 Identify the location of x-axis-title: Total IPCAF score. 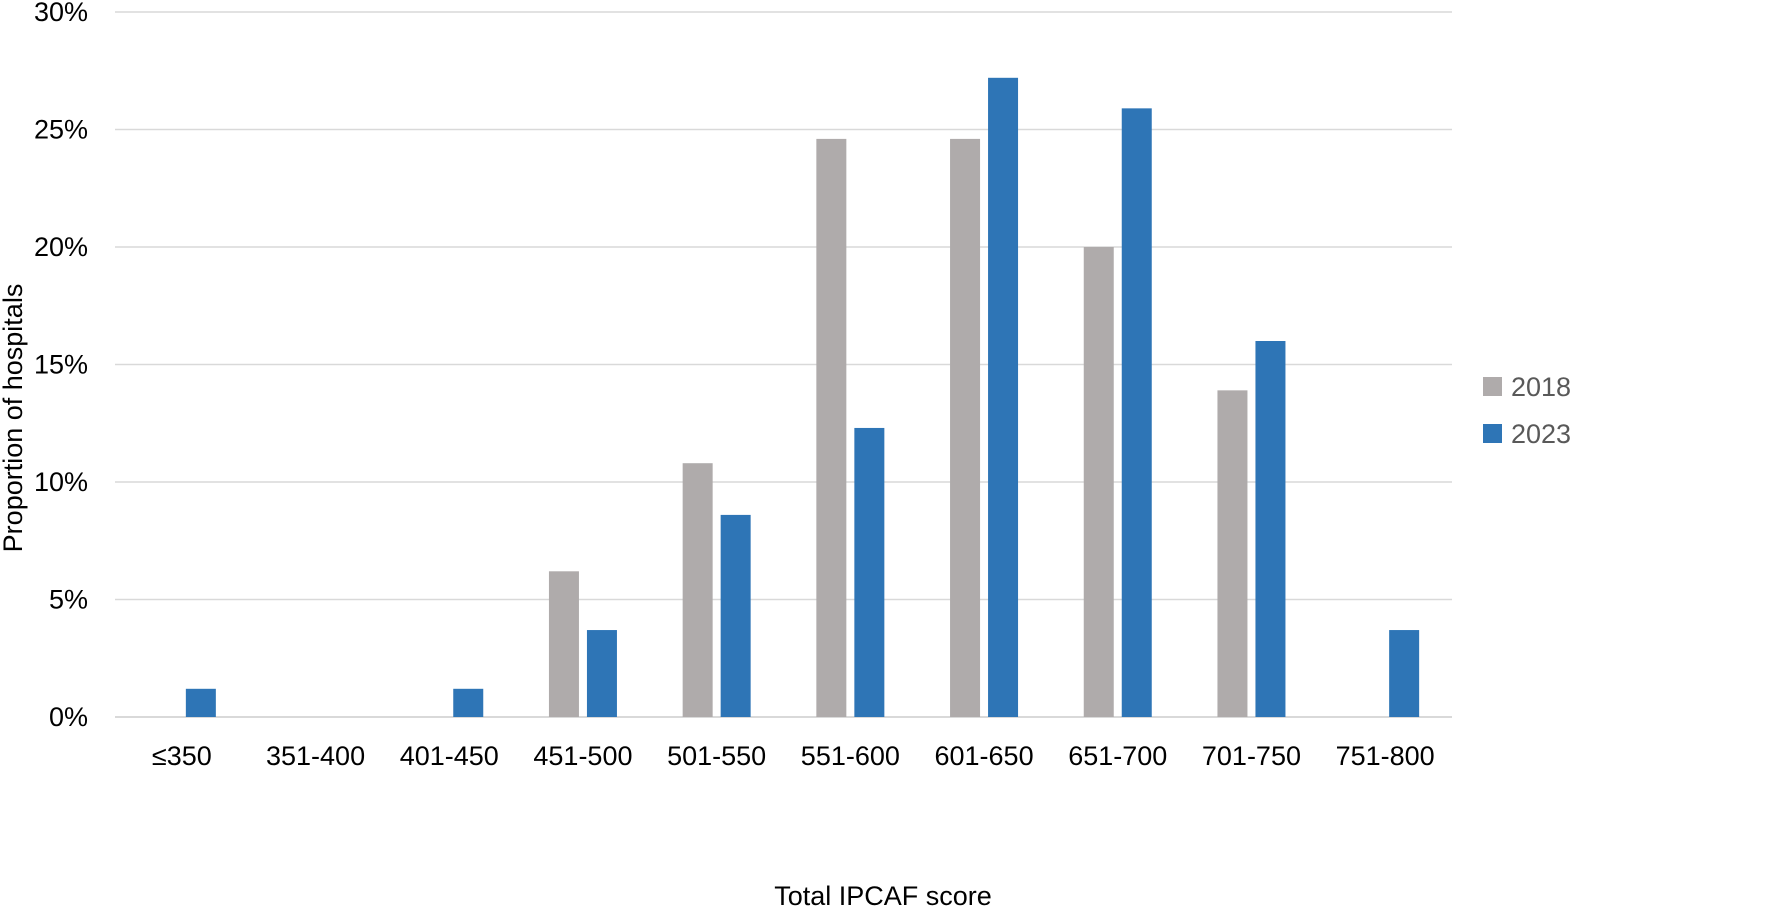
(883, 895).